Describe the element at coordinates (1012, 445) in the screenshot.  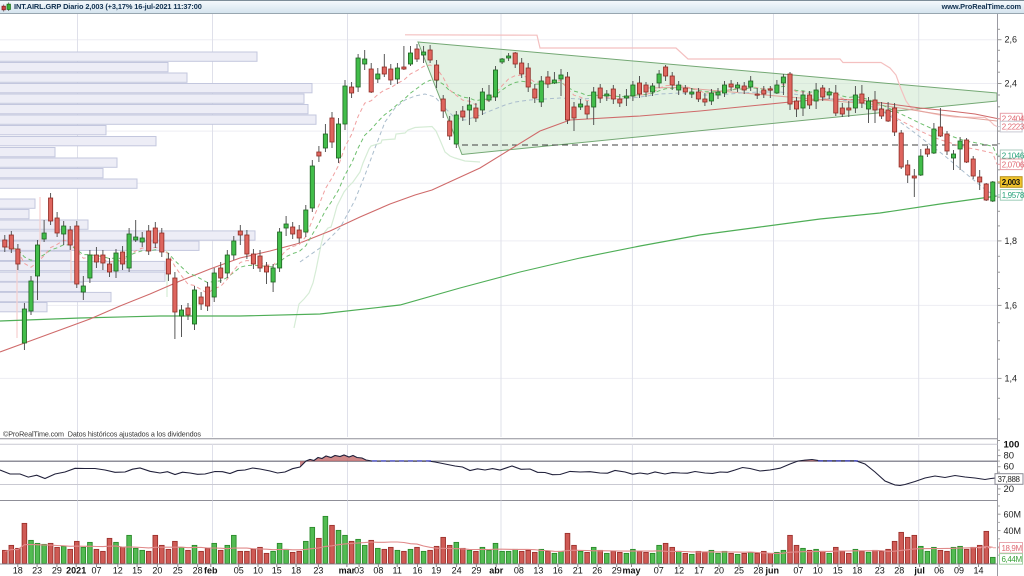
I see `svg-text: 100` at that location.